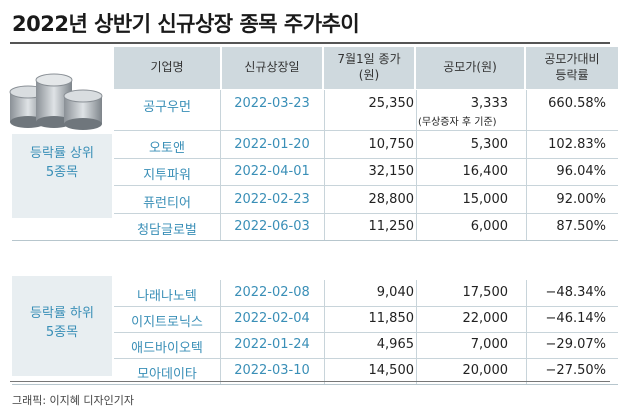  What do you see at coordinates (62, 313) in the screenshot?
I see `group-label-bottom-line1: 등락률 하위` at bounding box center [62, 313].